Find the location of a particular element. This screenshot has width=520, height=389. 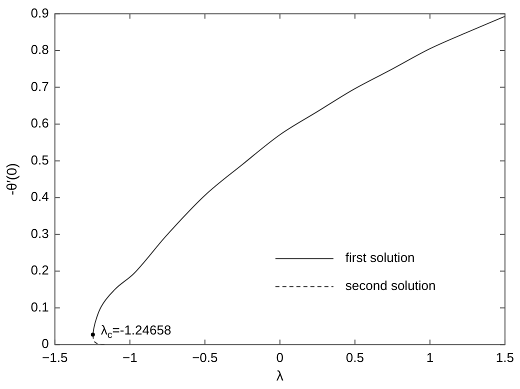

y-tick-label: 0 is located at coordinates (45, 344).